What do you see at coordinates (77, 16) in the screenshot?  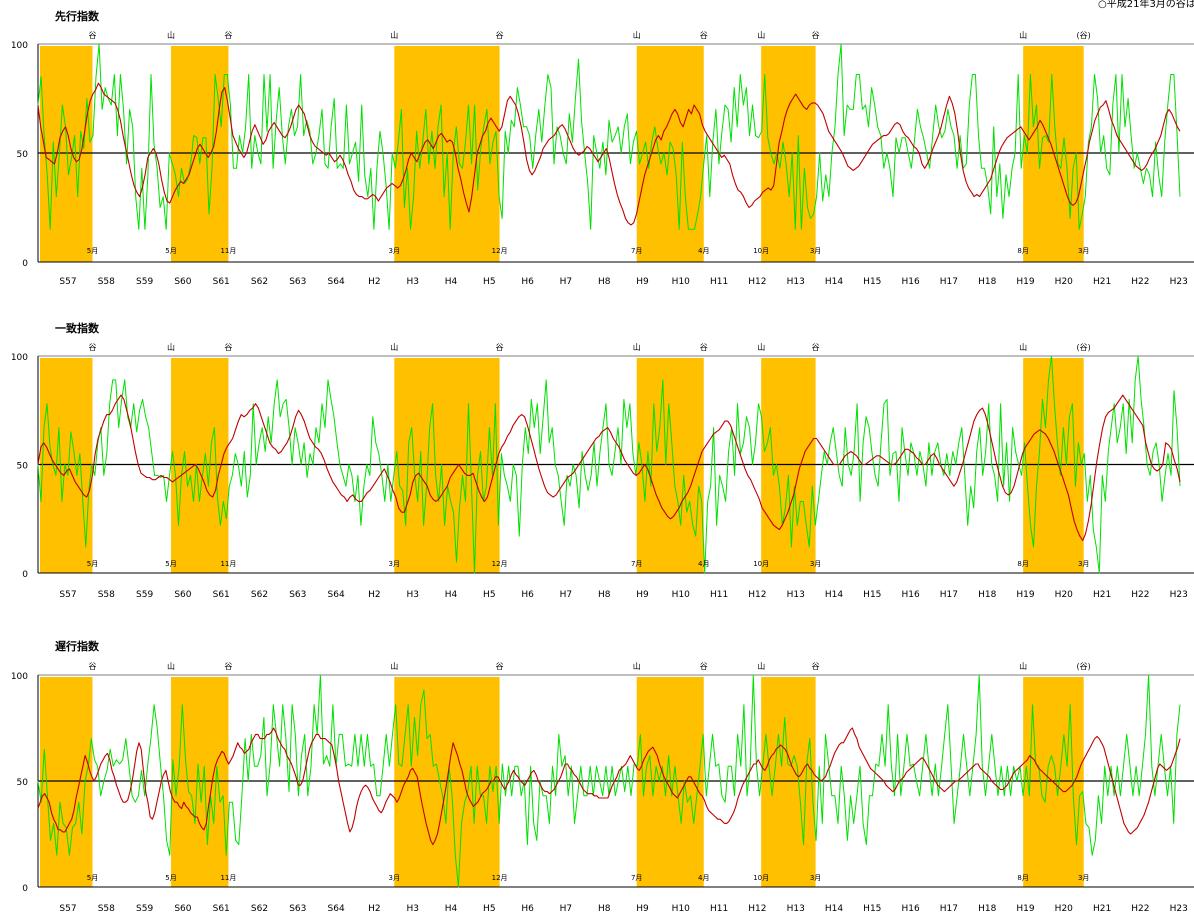 I see `leading-index-title: 先行指数` at bounding box center [77, 16].